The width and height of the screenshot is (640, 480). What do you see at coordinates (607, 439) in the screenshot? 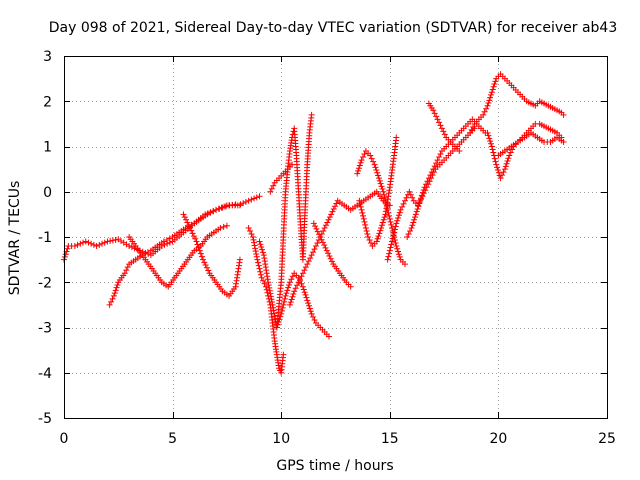
I see `x-tick-label: 25` at bounding box center [607, 439].